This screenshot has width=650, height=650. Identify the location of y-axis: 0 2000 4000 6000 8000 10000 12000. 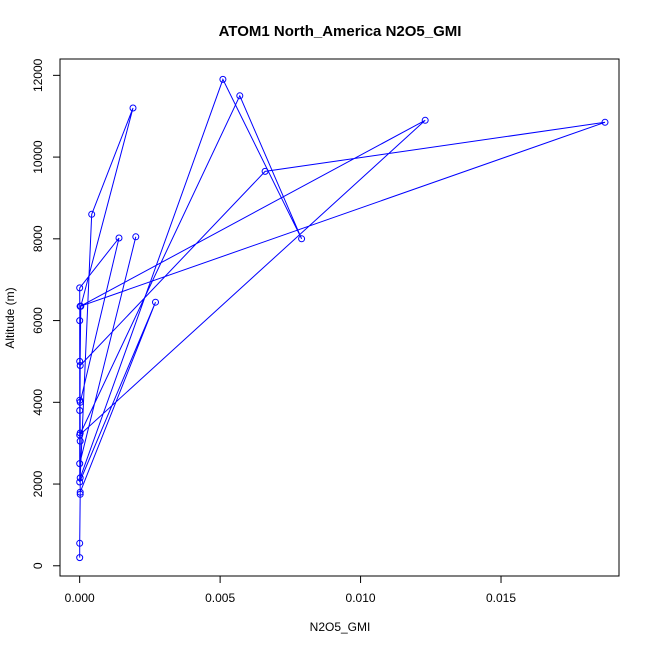
(46, 313).